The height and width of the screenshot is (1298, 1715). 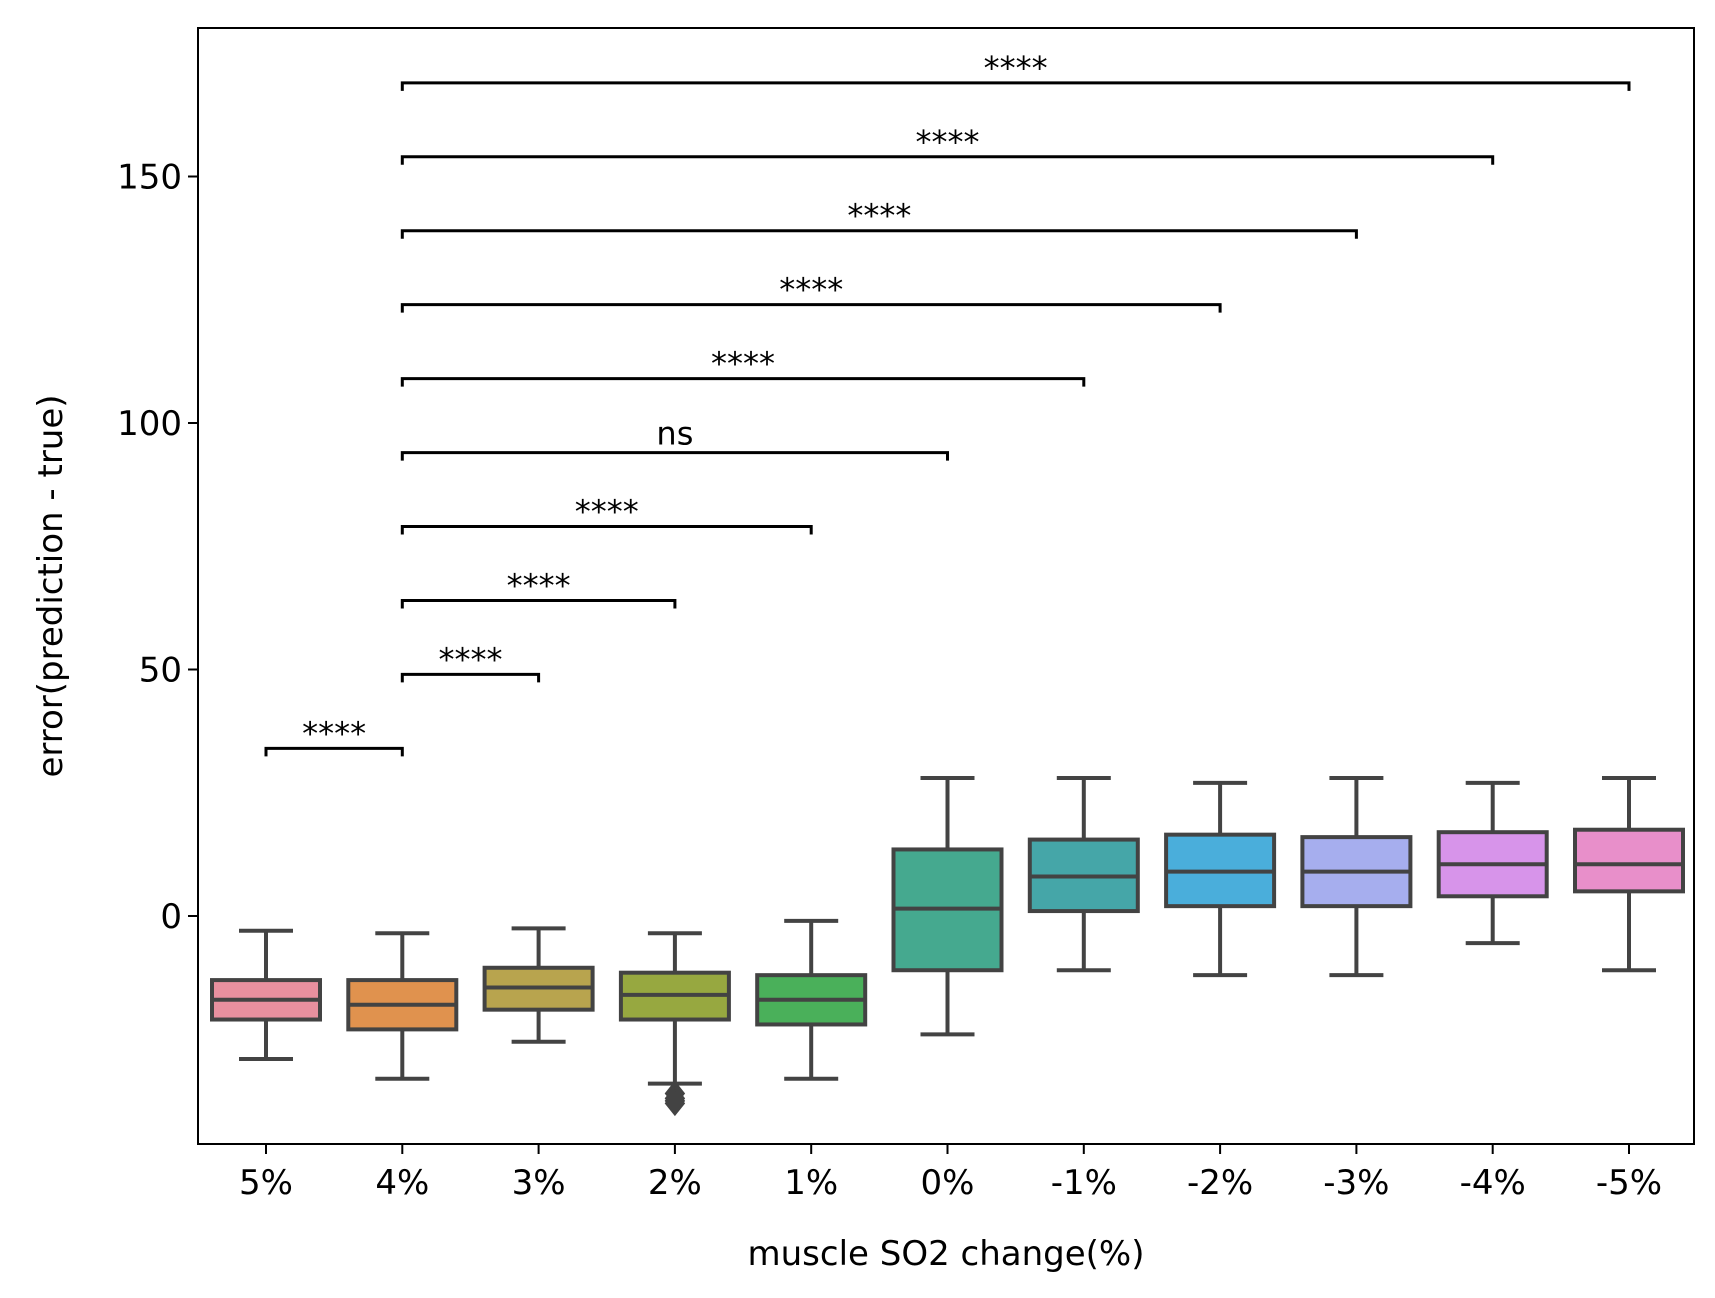 I want to click on outlier-point, so click(x=675, y=1103).